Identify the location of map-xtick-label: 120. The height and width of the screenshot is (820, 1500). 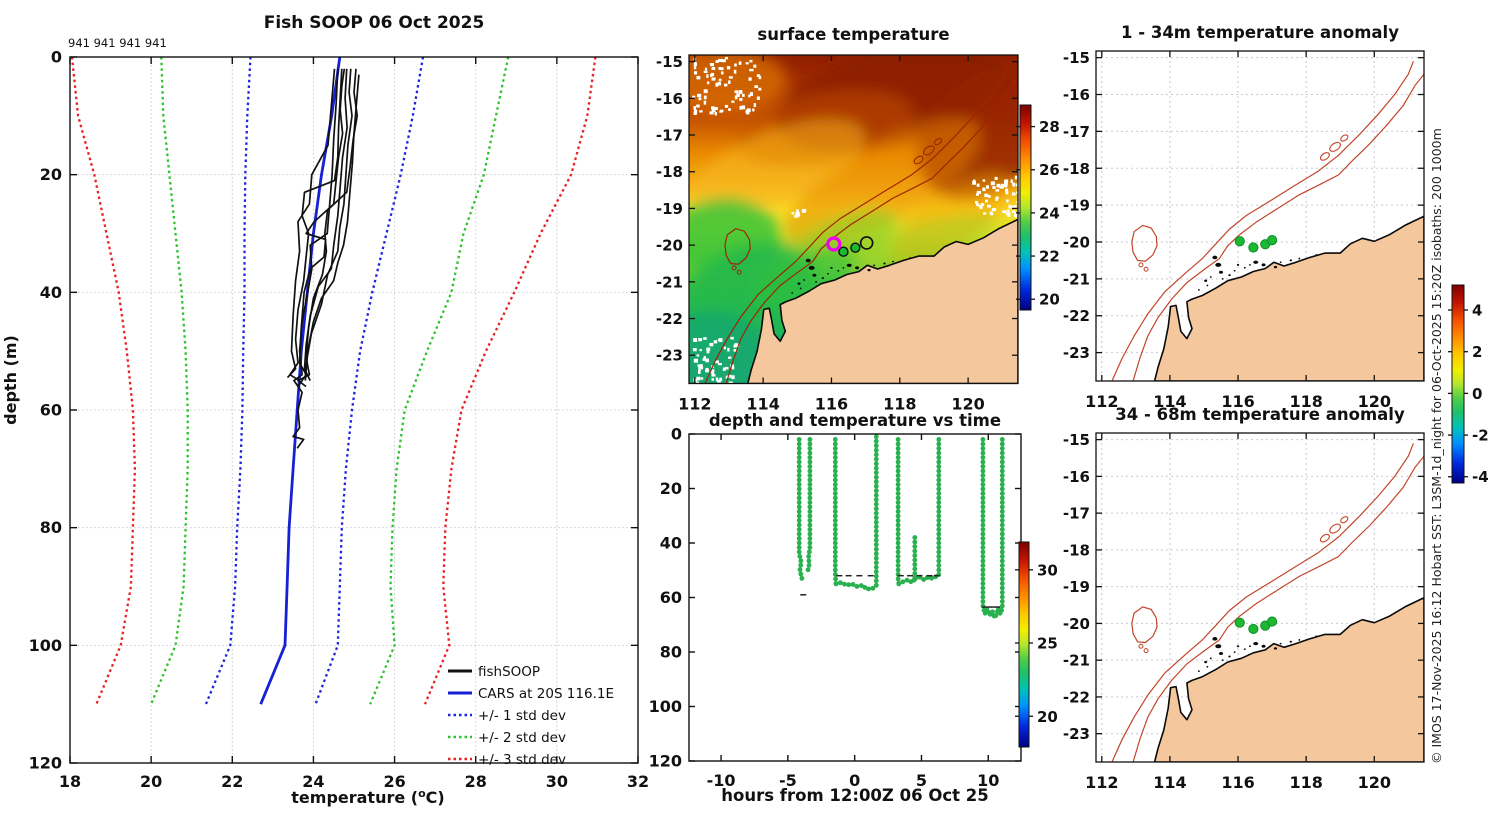
(1374, 782).